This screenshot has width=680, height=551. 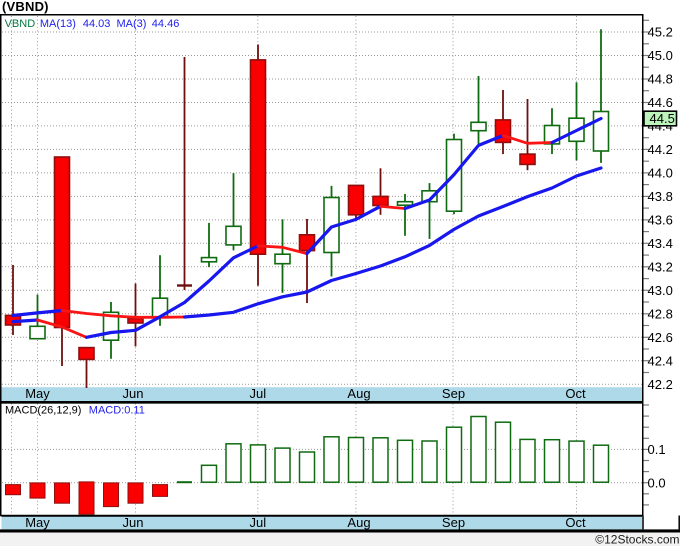 What do you see at coordinates (657, 482) in the screenshot?
I see `svg-text: 0.0` at bounding box center [657, 482].